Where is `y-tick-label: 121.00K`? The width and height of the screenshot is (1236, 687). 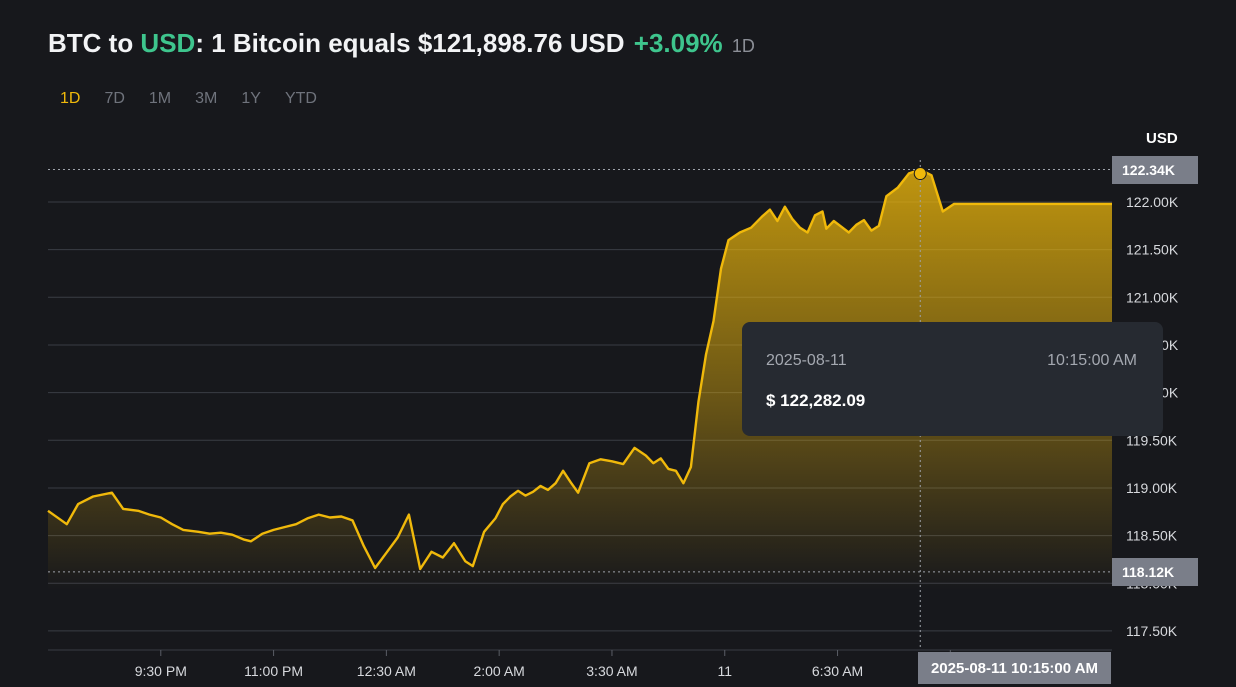 y-tick-label: 121.00K is located at coordinates (1152, 297).